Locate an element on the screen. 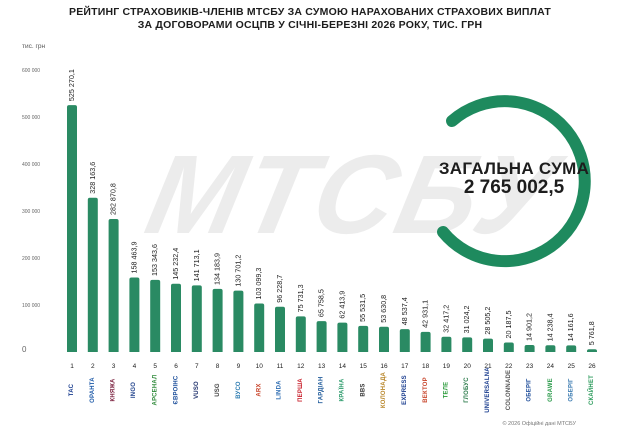 This screenshot has height=438, width=620. insurer-logo-text: ПЕРША is located at coordinates (300, 390).